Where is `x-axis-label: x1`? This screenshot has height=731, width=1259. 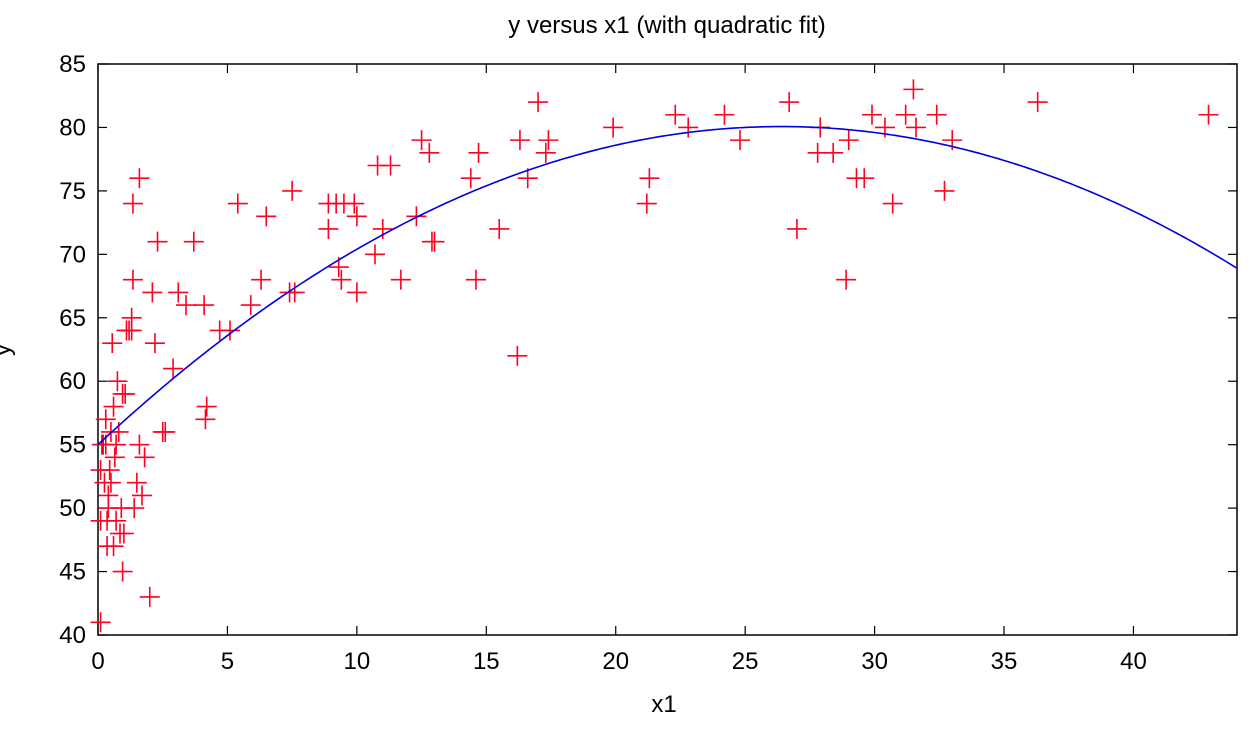
x-axis-label: x1 is located at coordinates (663, 704).